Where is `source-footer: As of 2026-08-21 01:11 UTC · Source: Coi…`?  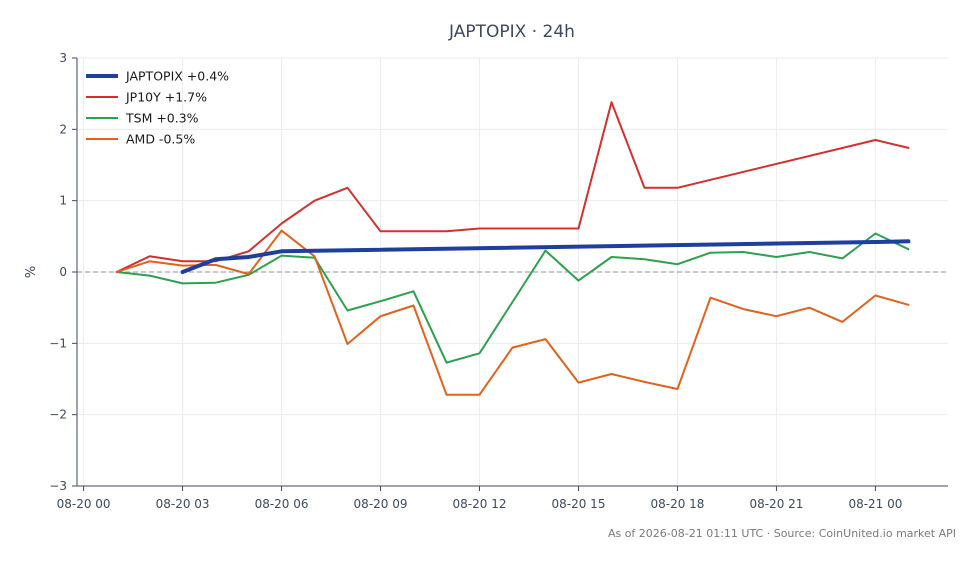
source-footer: As of 2026-08-21 01:11 UTC · Source: Coi… is located at coordinates (782, 533).